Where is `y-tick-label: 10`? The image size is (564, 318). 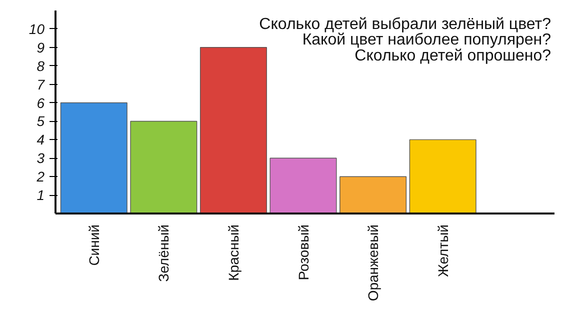
y-tick-label: 10 is located at coordinates (36, 28).